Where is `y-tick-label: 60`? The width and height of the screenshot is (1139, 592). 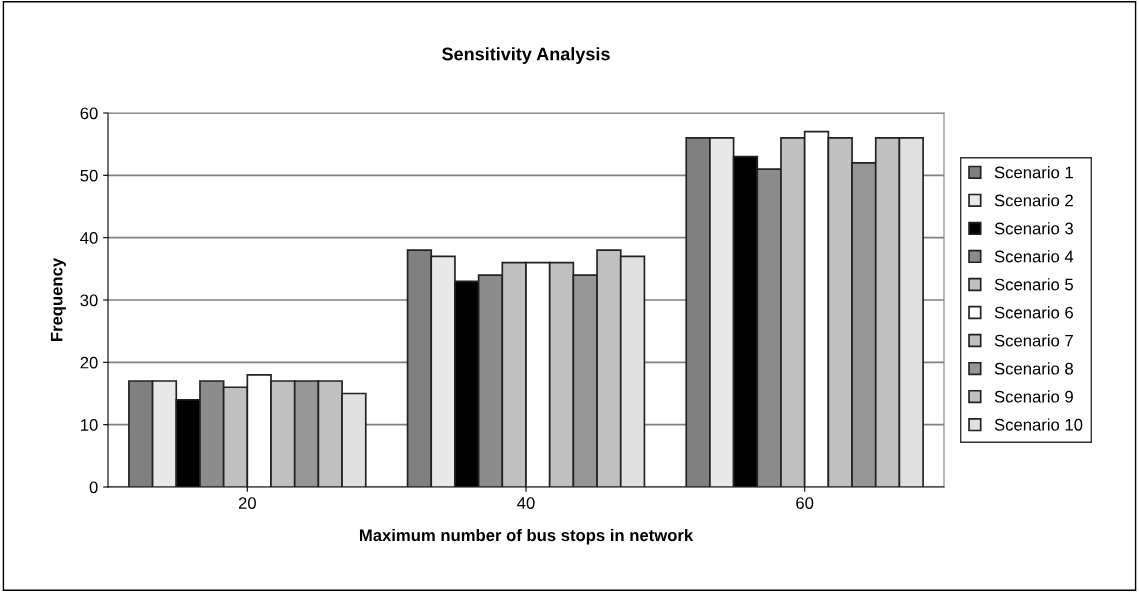 y-tick-label: 60 is located at coordinates (89, 113).